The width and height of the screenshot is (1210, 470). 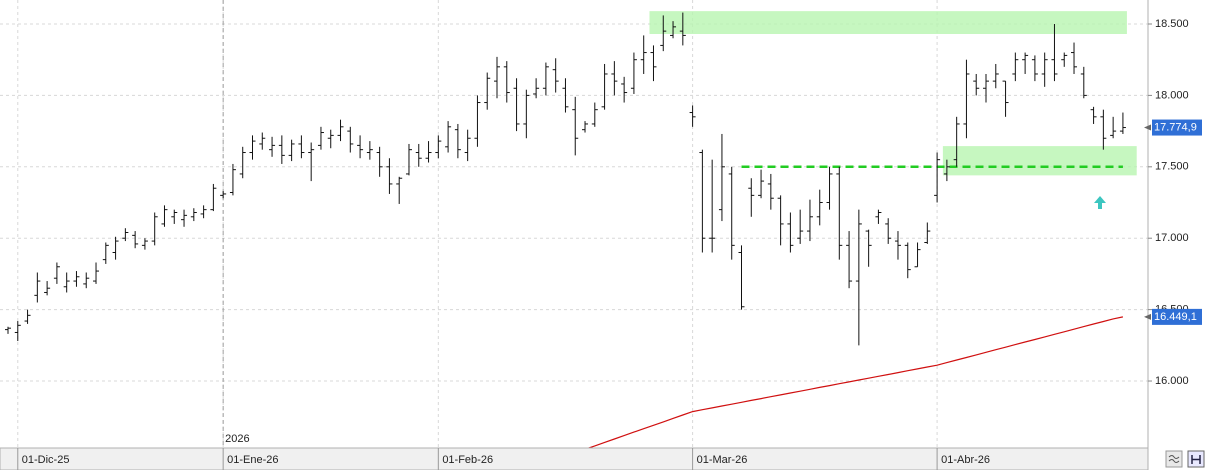 What do you see at coordinates (1172, 238) in the screenshot?
I see `y-tick-label: 17.000` at bounding box center [1172, 238].